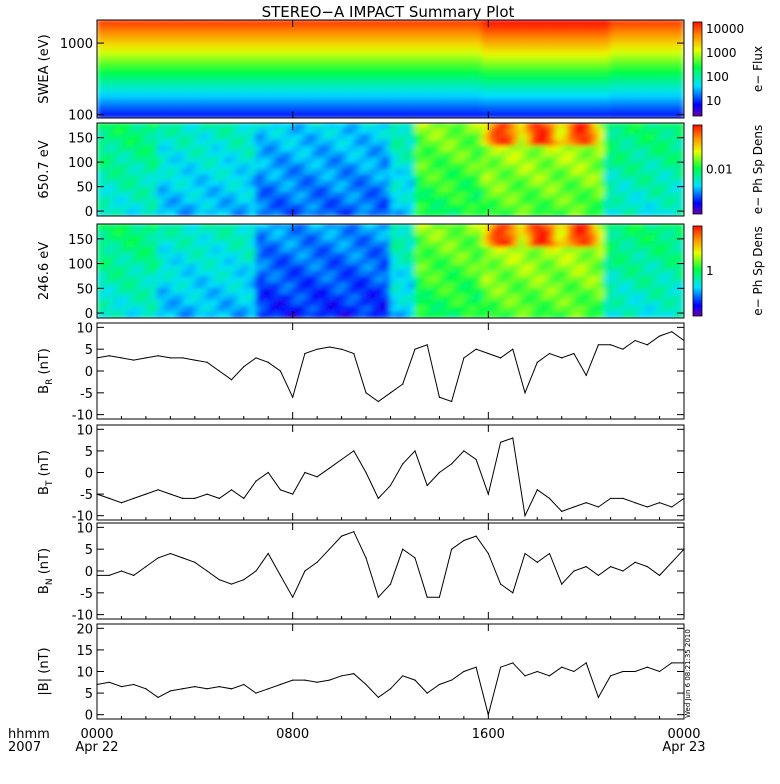  Describe the element at coordinates (46, 472) in the screenshot. I see `line-ylabel-1: BT (nT)` at that location.